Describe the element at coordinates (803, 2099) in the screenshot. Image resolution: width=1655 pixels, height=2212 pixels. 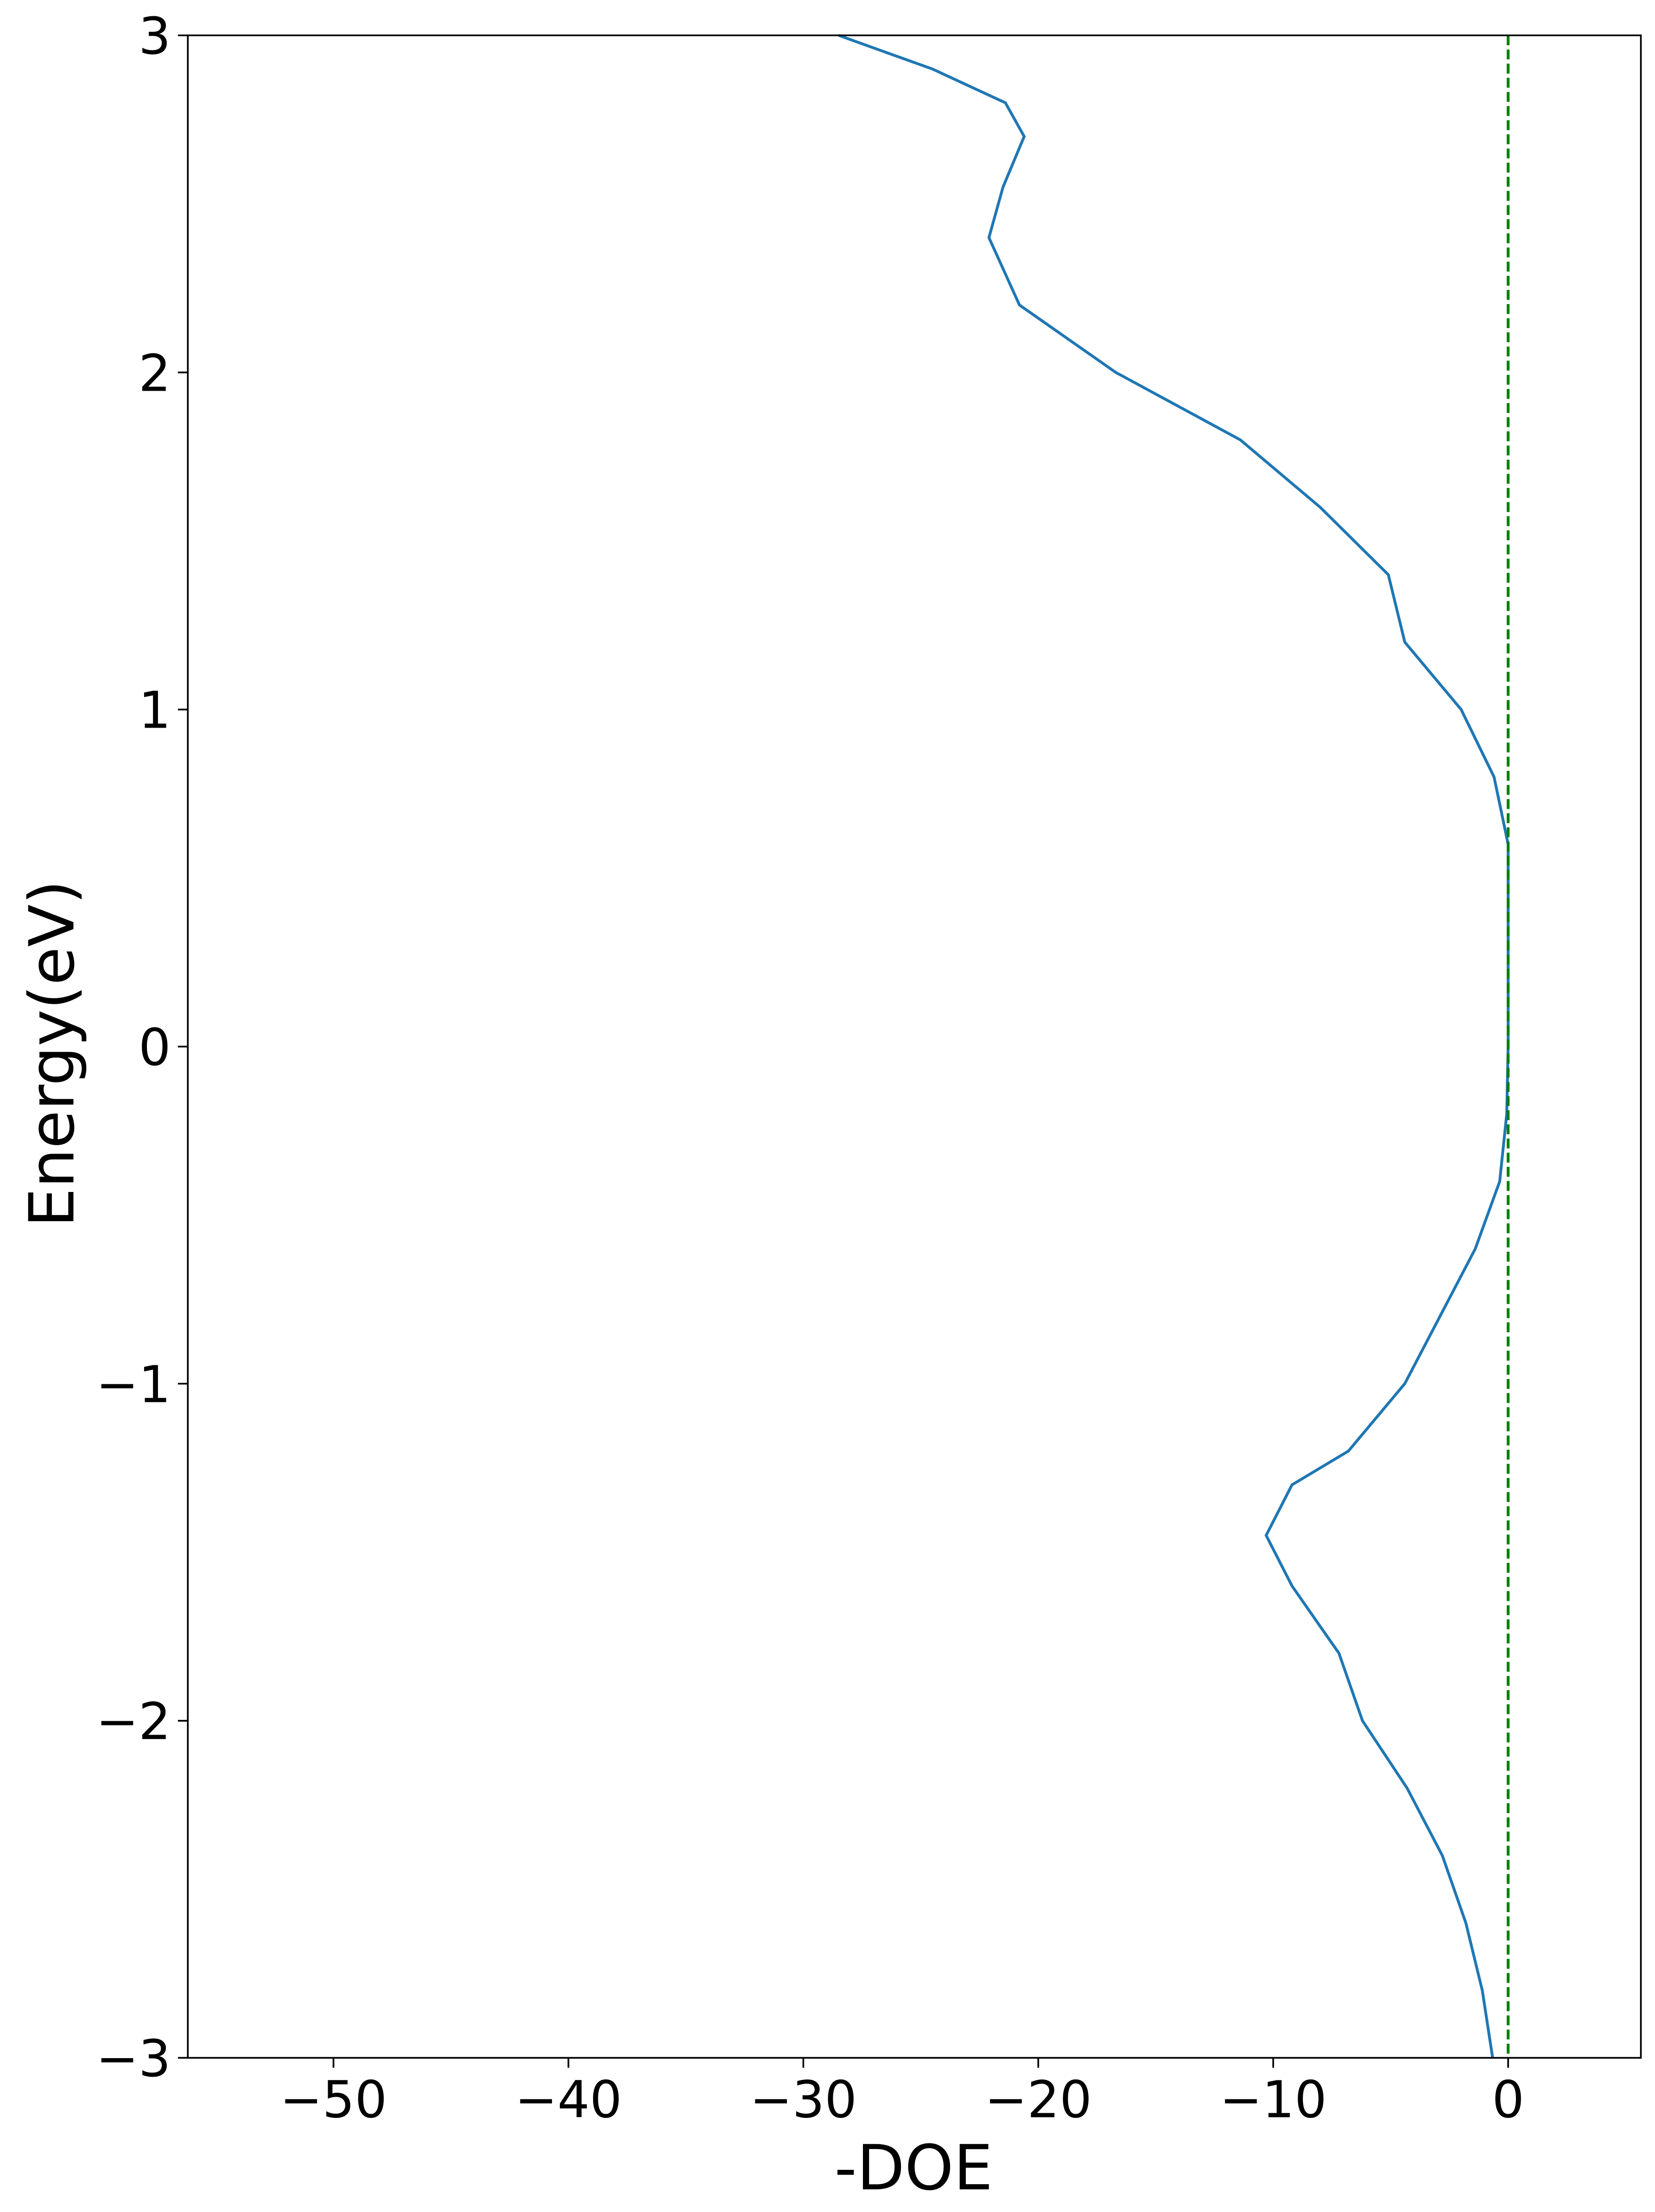
I see `x-tick-label: −30` at that location.